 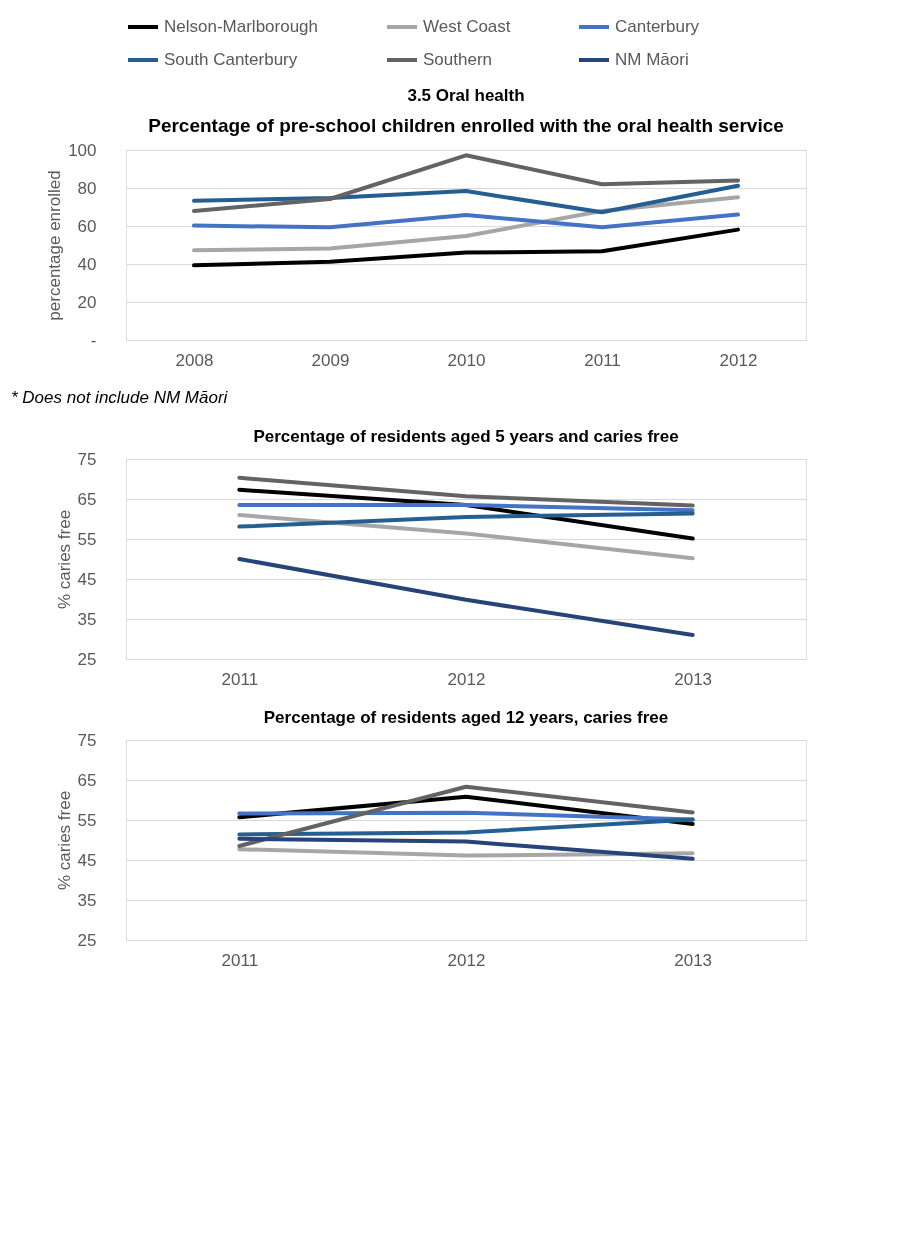 What do you see at coordinates (466, 125) in the screenshot?
I see `chart-subtitle: Percentage of pre-school children enrolled with the oral health service` at bounding box center [466, 125].